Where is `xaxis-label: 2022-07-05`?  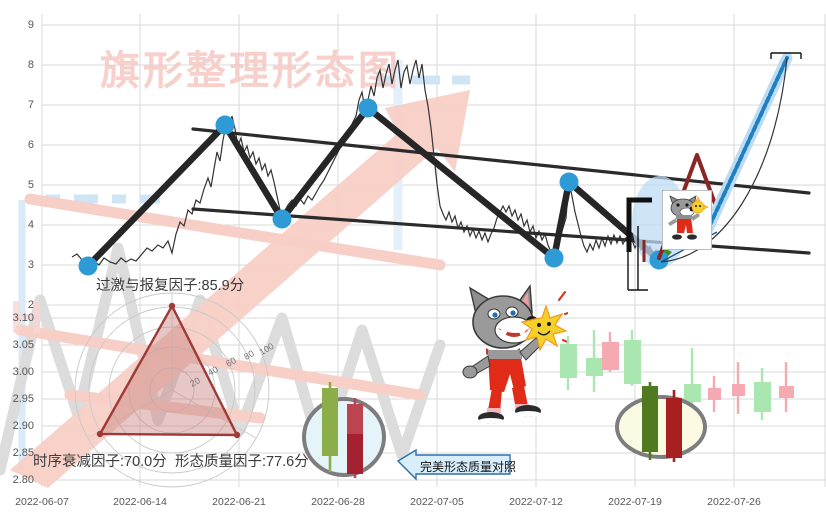 xaxis-label: 2022-07-05 is located at coordinates (437, 502).